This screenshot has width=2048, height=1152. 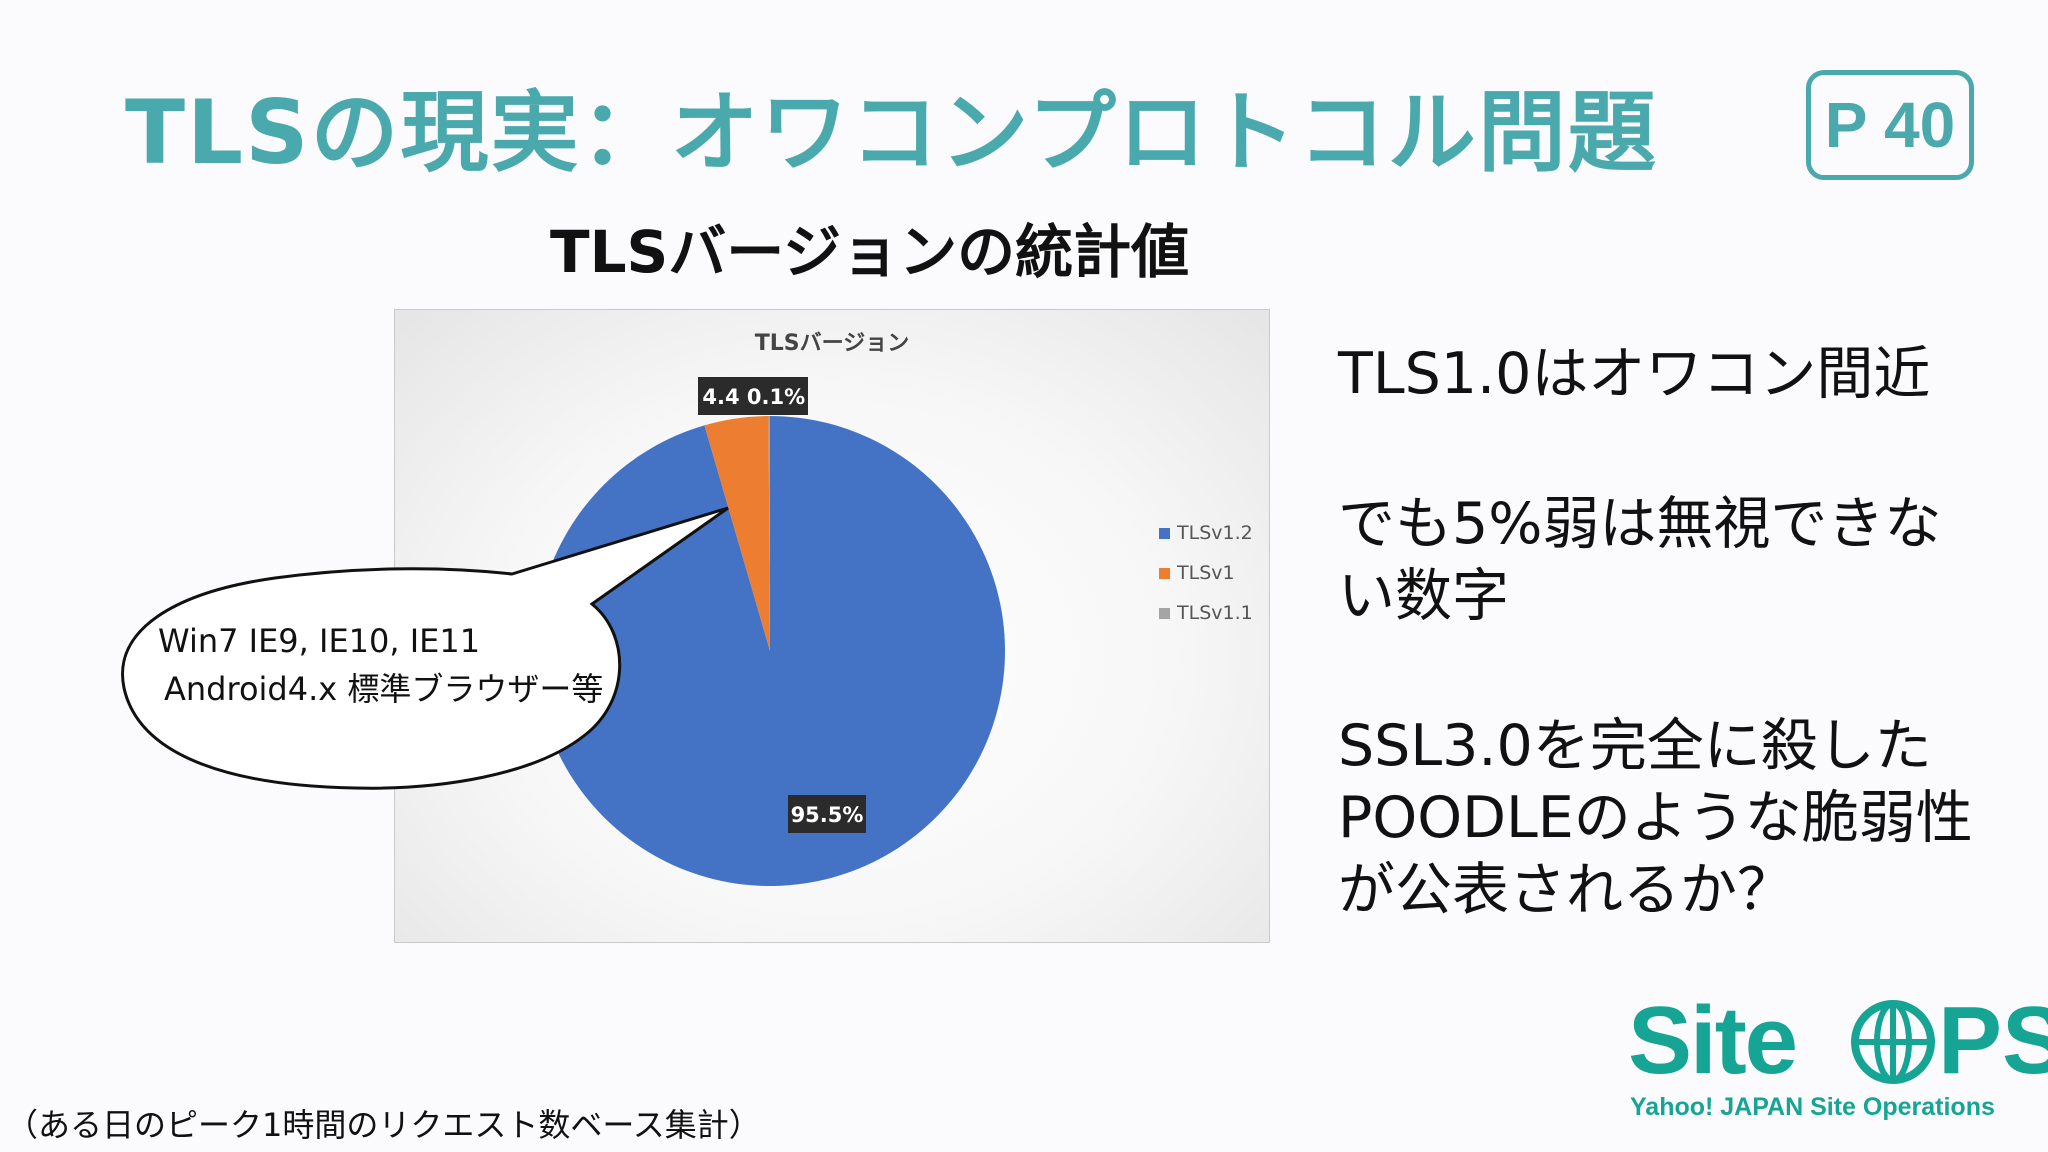 I want to click on chart-title: TLSバージョン, so click(x=832, y=343).